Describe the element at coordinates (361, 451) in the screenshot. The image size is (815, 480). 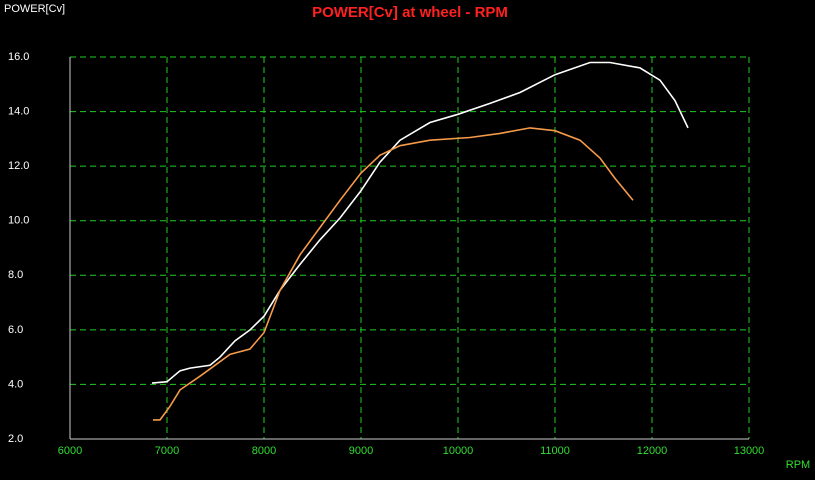
I see `x-tick-label: 9000` at that location.